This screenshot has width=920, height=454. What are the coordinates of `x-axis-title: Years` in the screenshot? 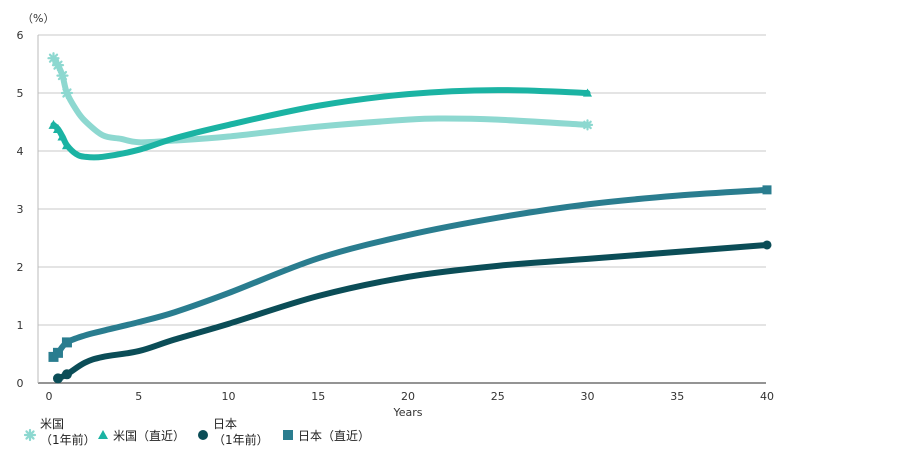 It's located at (407, 412).